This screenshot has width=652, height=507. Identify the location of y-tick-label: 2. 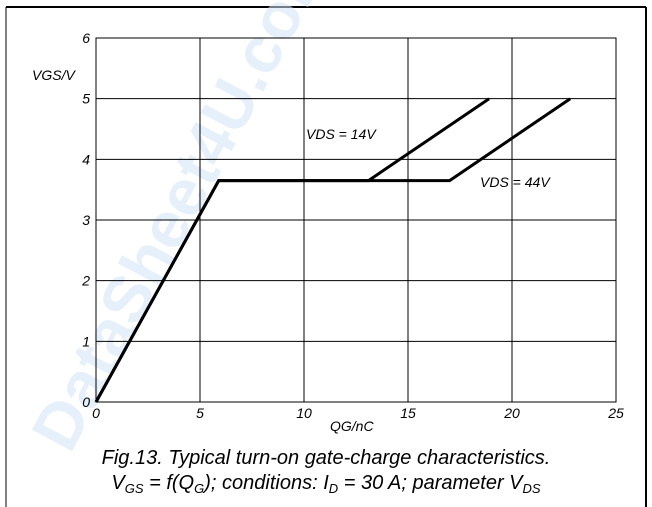
(85, 281).